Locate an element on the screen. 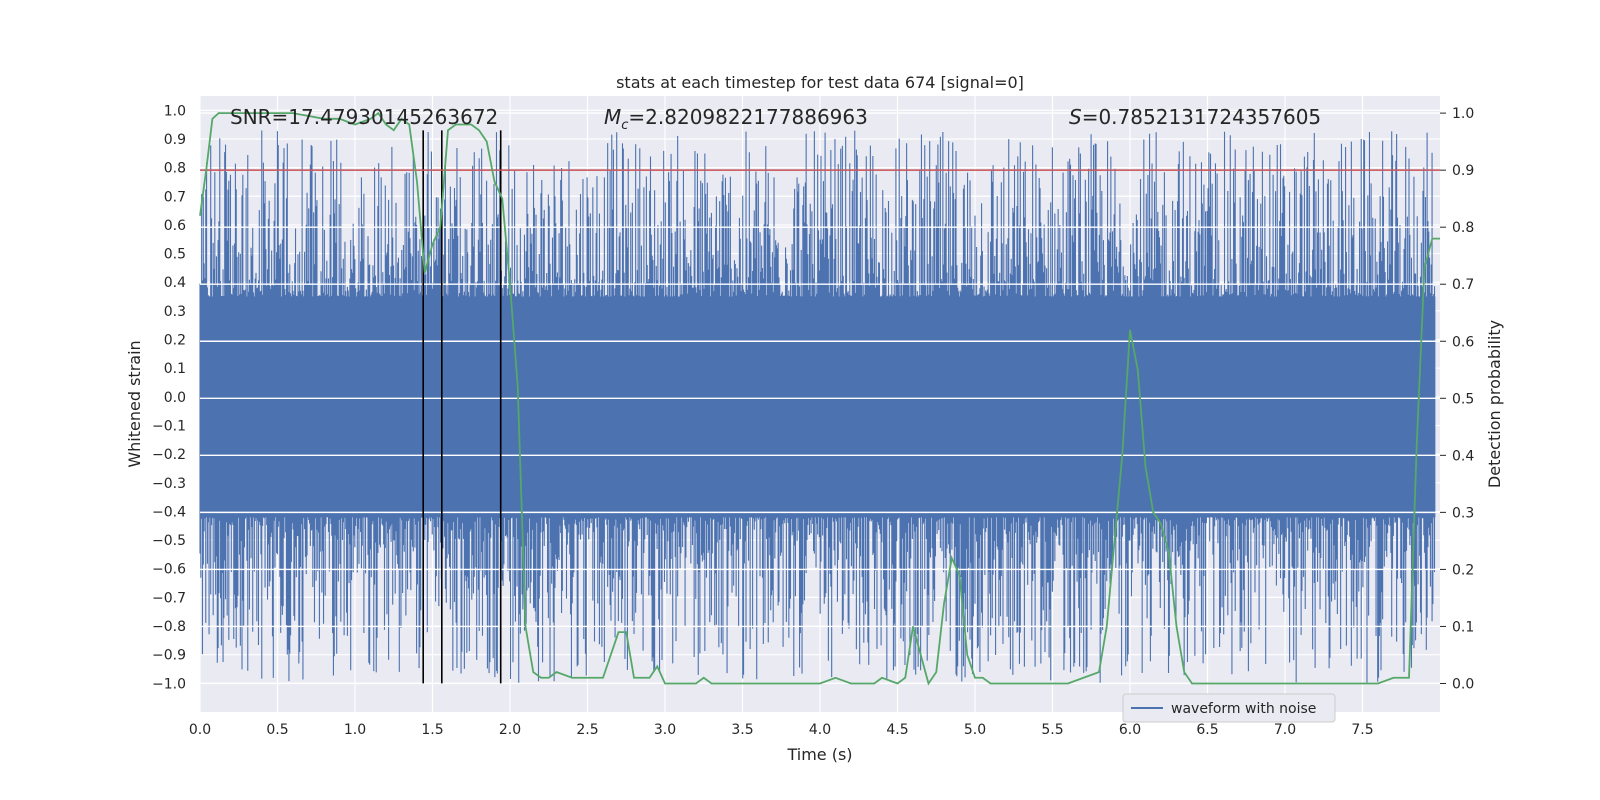 This screenshot has height=800, width=1600. y2-tick-label: 0.1 is located at coordinates (1463, 627).